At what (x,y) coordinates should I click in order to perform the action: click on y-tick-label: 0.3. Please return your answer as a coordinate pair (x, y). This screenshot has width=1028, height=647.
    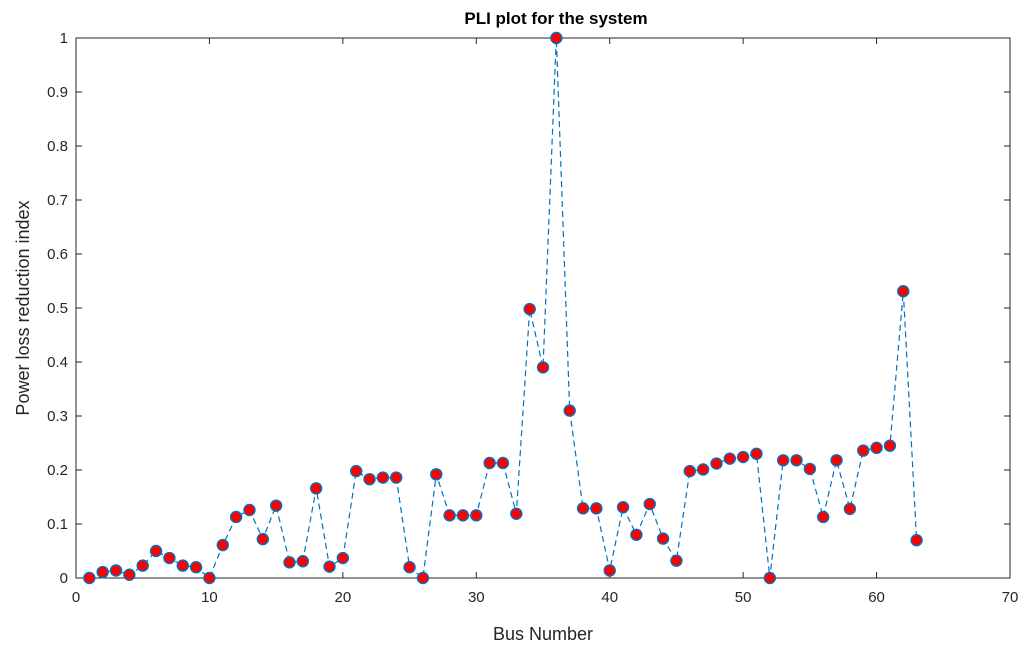
    Looking at the image, I should click on (57, 416).